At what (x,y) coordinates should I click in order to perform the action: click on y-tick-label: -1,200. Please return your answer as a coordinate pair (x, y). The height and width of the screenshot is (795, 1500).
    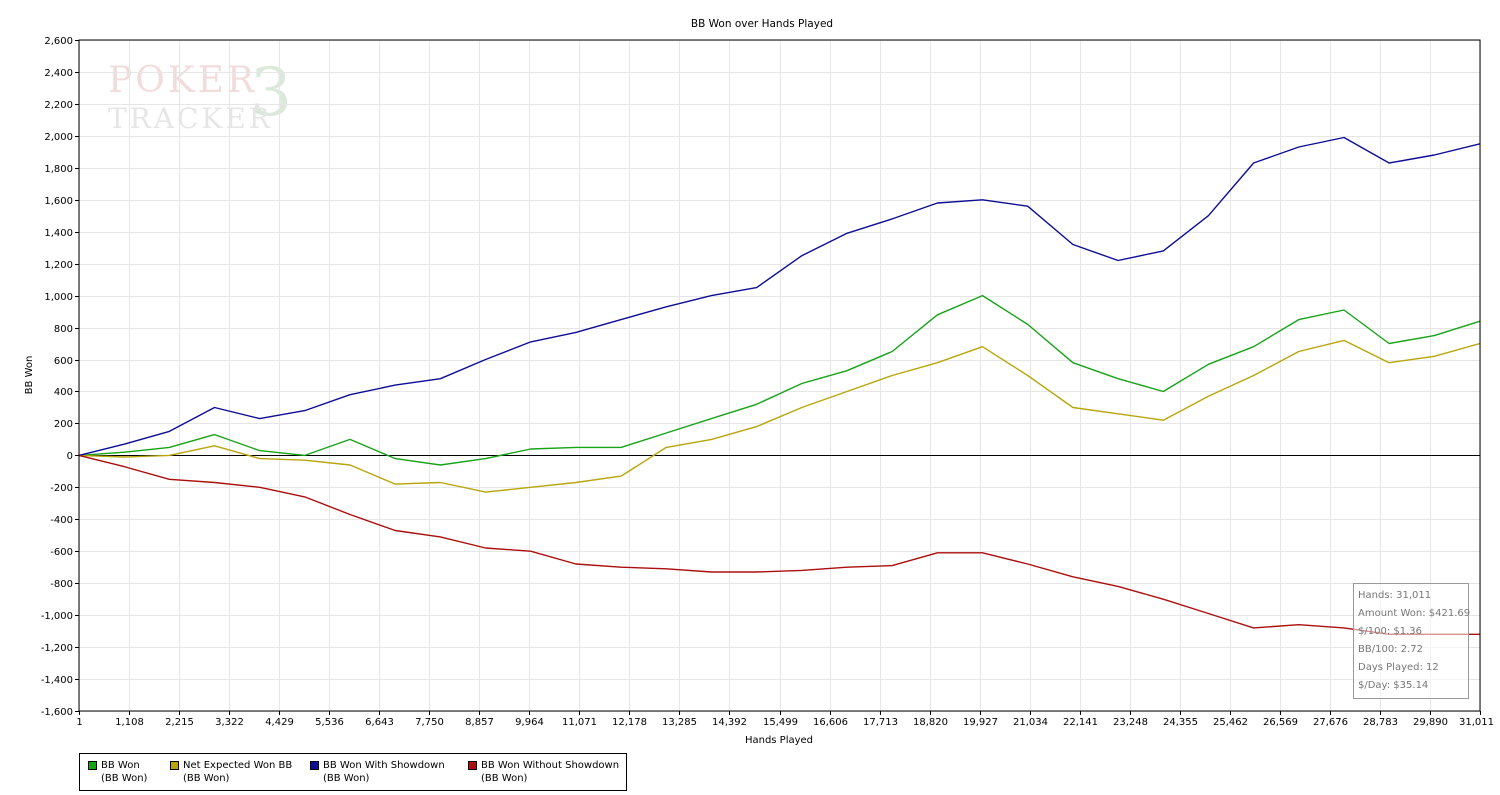
    Looking at the image, I should click on (57, 648).